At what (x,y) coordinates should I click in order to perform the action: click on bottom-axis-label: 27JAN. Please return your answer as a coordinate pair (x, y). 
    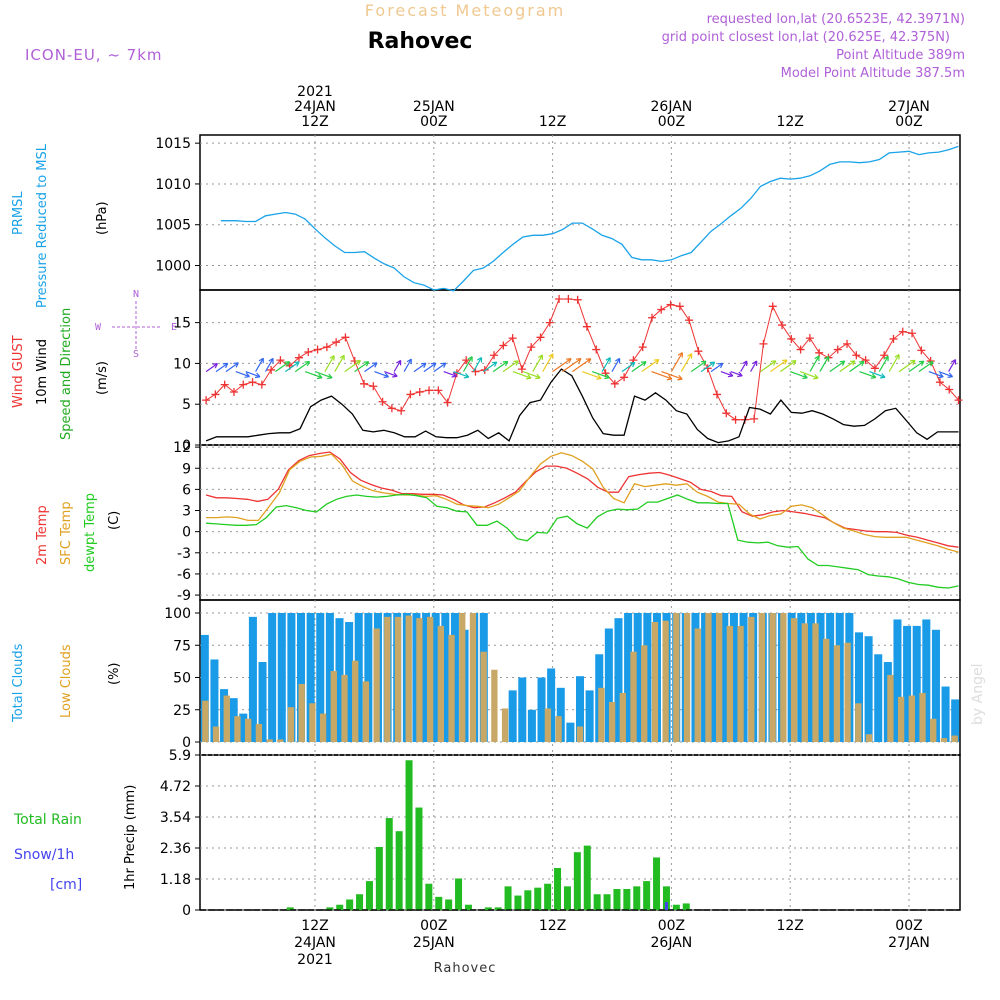
    Looking at the image, I should click on (909, 943).